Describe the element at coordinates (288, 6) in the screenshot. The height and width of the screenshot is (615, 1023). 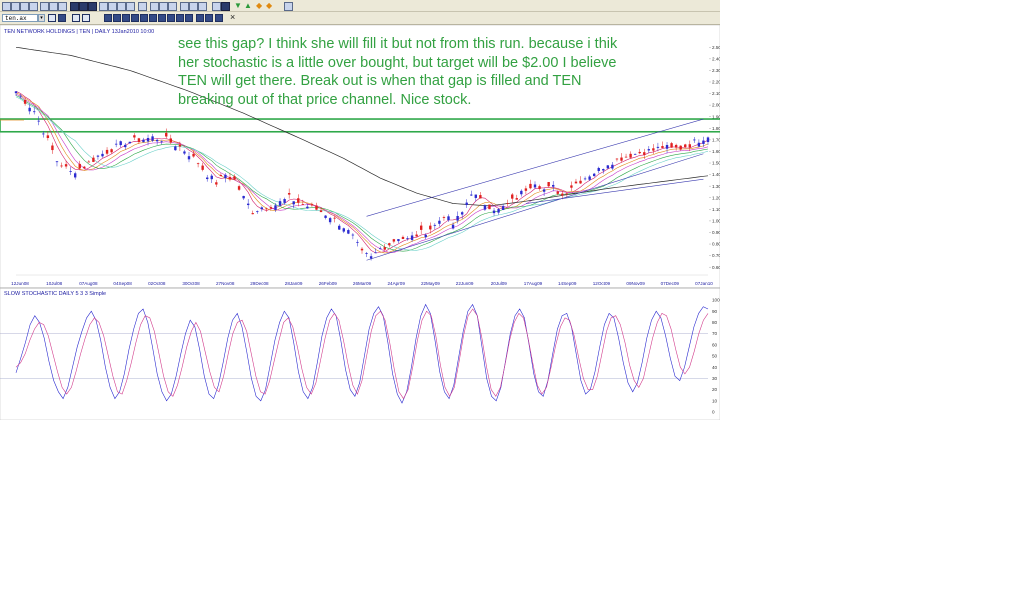
I see `settings-icon` at that location.